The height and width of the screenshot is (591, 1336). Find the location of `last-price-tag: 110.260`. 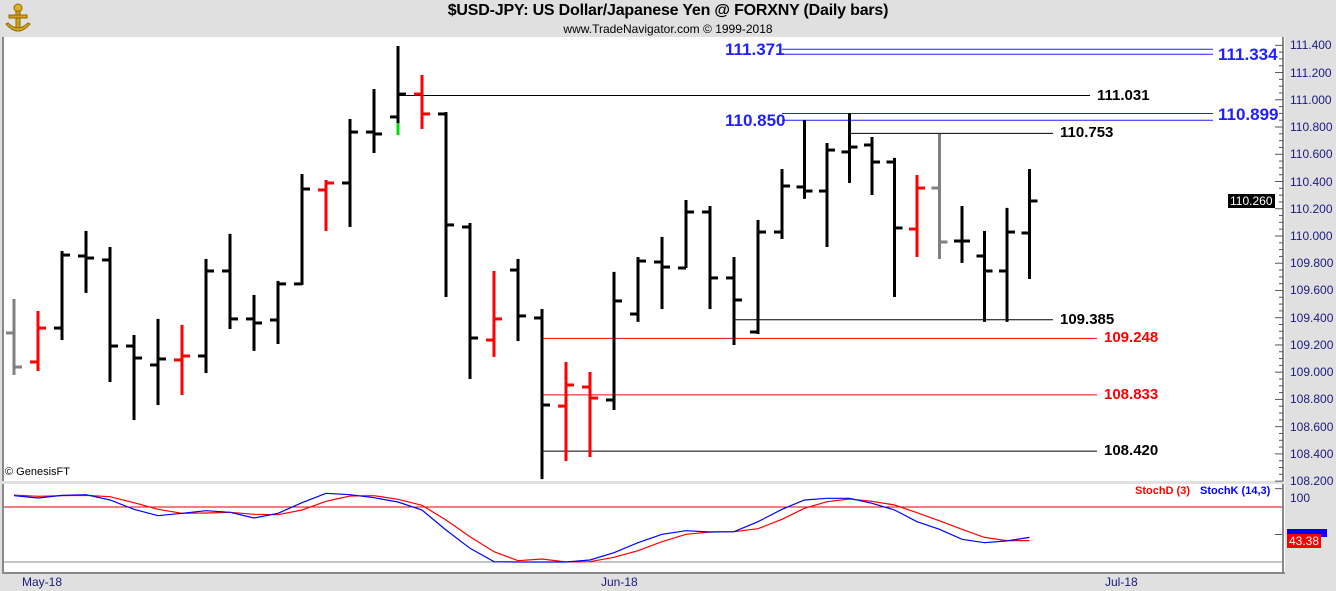

last-price-tag: 110.260 is located at coordinates (1251, 201).